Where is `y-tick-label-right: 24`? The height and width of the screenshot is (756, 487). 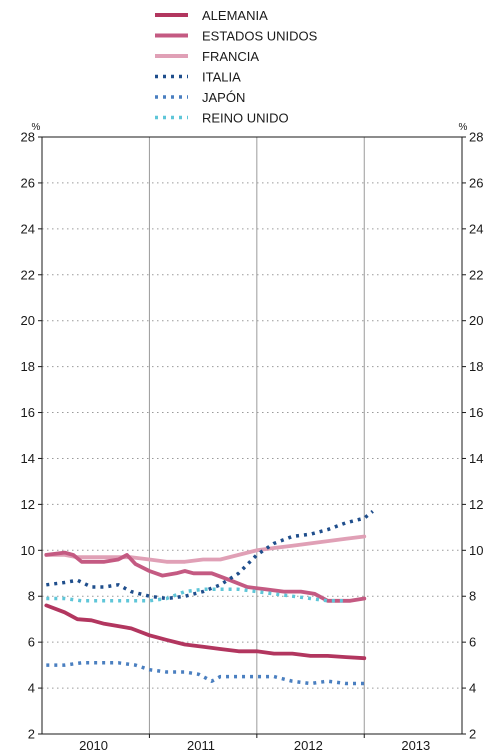
y-tick-label-right: 24 is located at coordinates (476, 228).